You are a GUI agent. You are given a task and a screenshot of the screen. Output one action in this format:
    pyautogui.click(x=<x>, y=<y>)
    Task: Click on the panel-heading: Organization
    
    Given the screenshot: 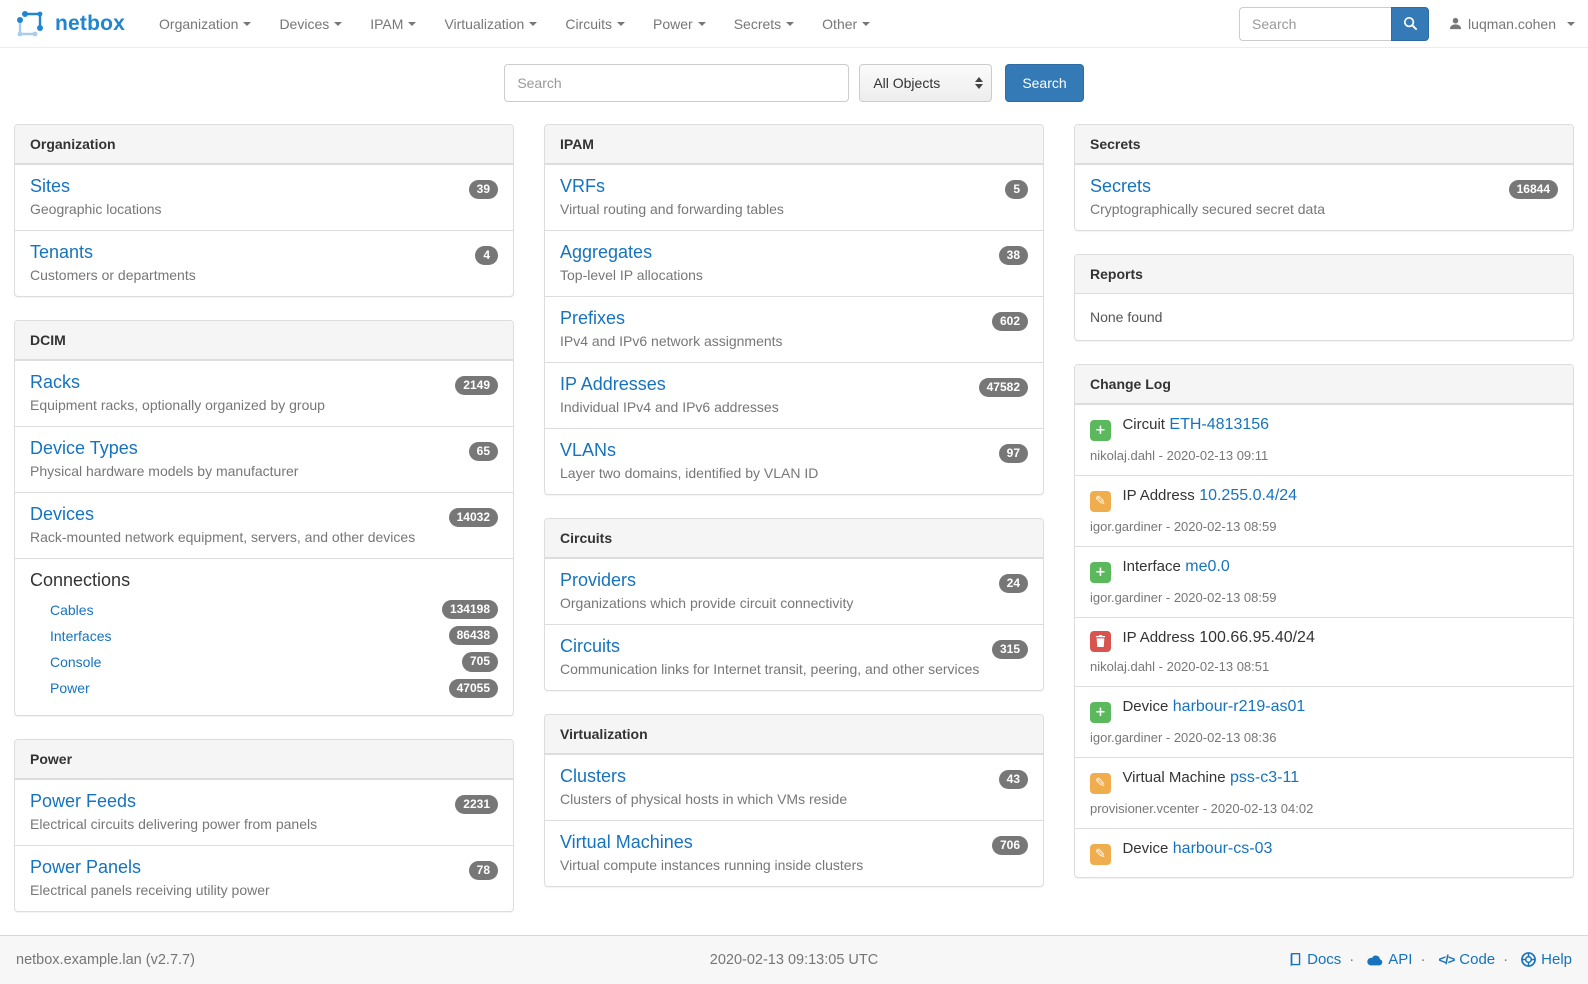 What is the action you would take?
    pyautogui.click(x=264, y=144)
    